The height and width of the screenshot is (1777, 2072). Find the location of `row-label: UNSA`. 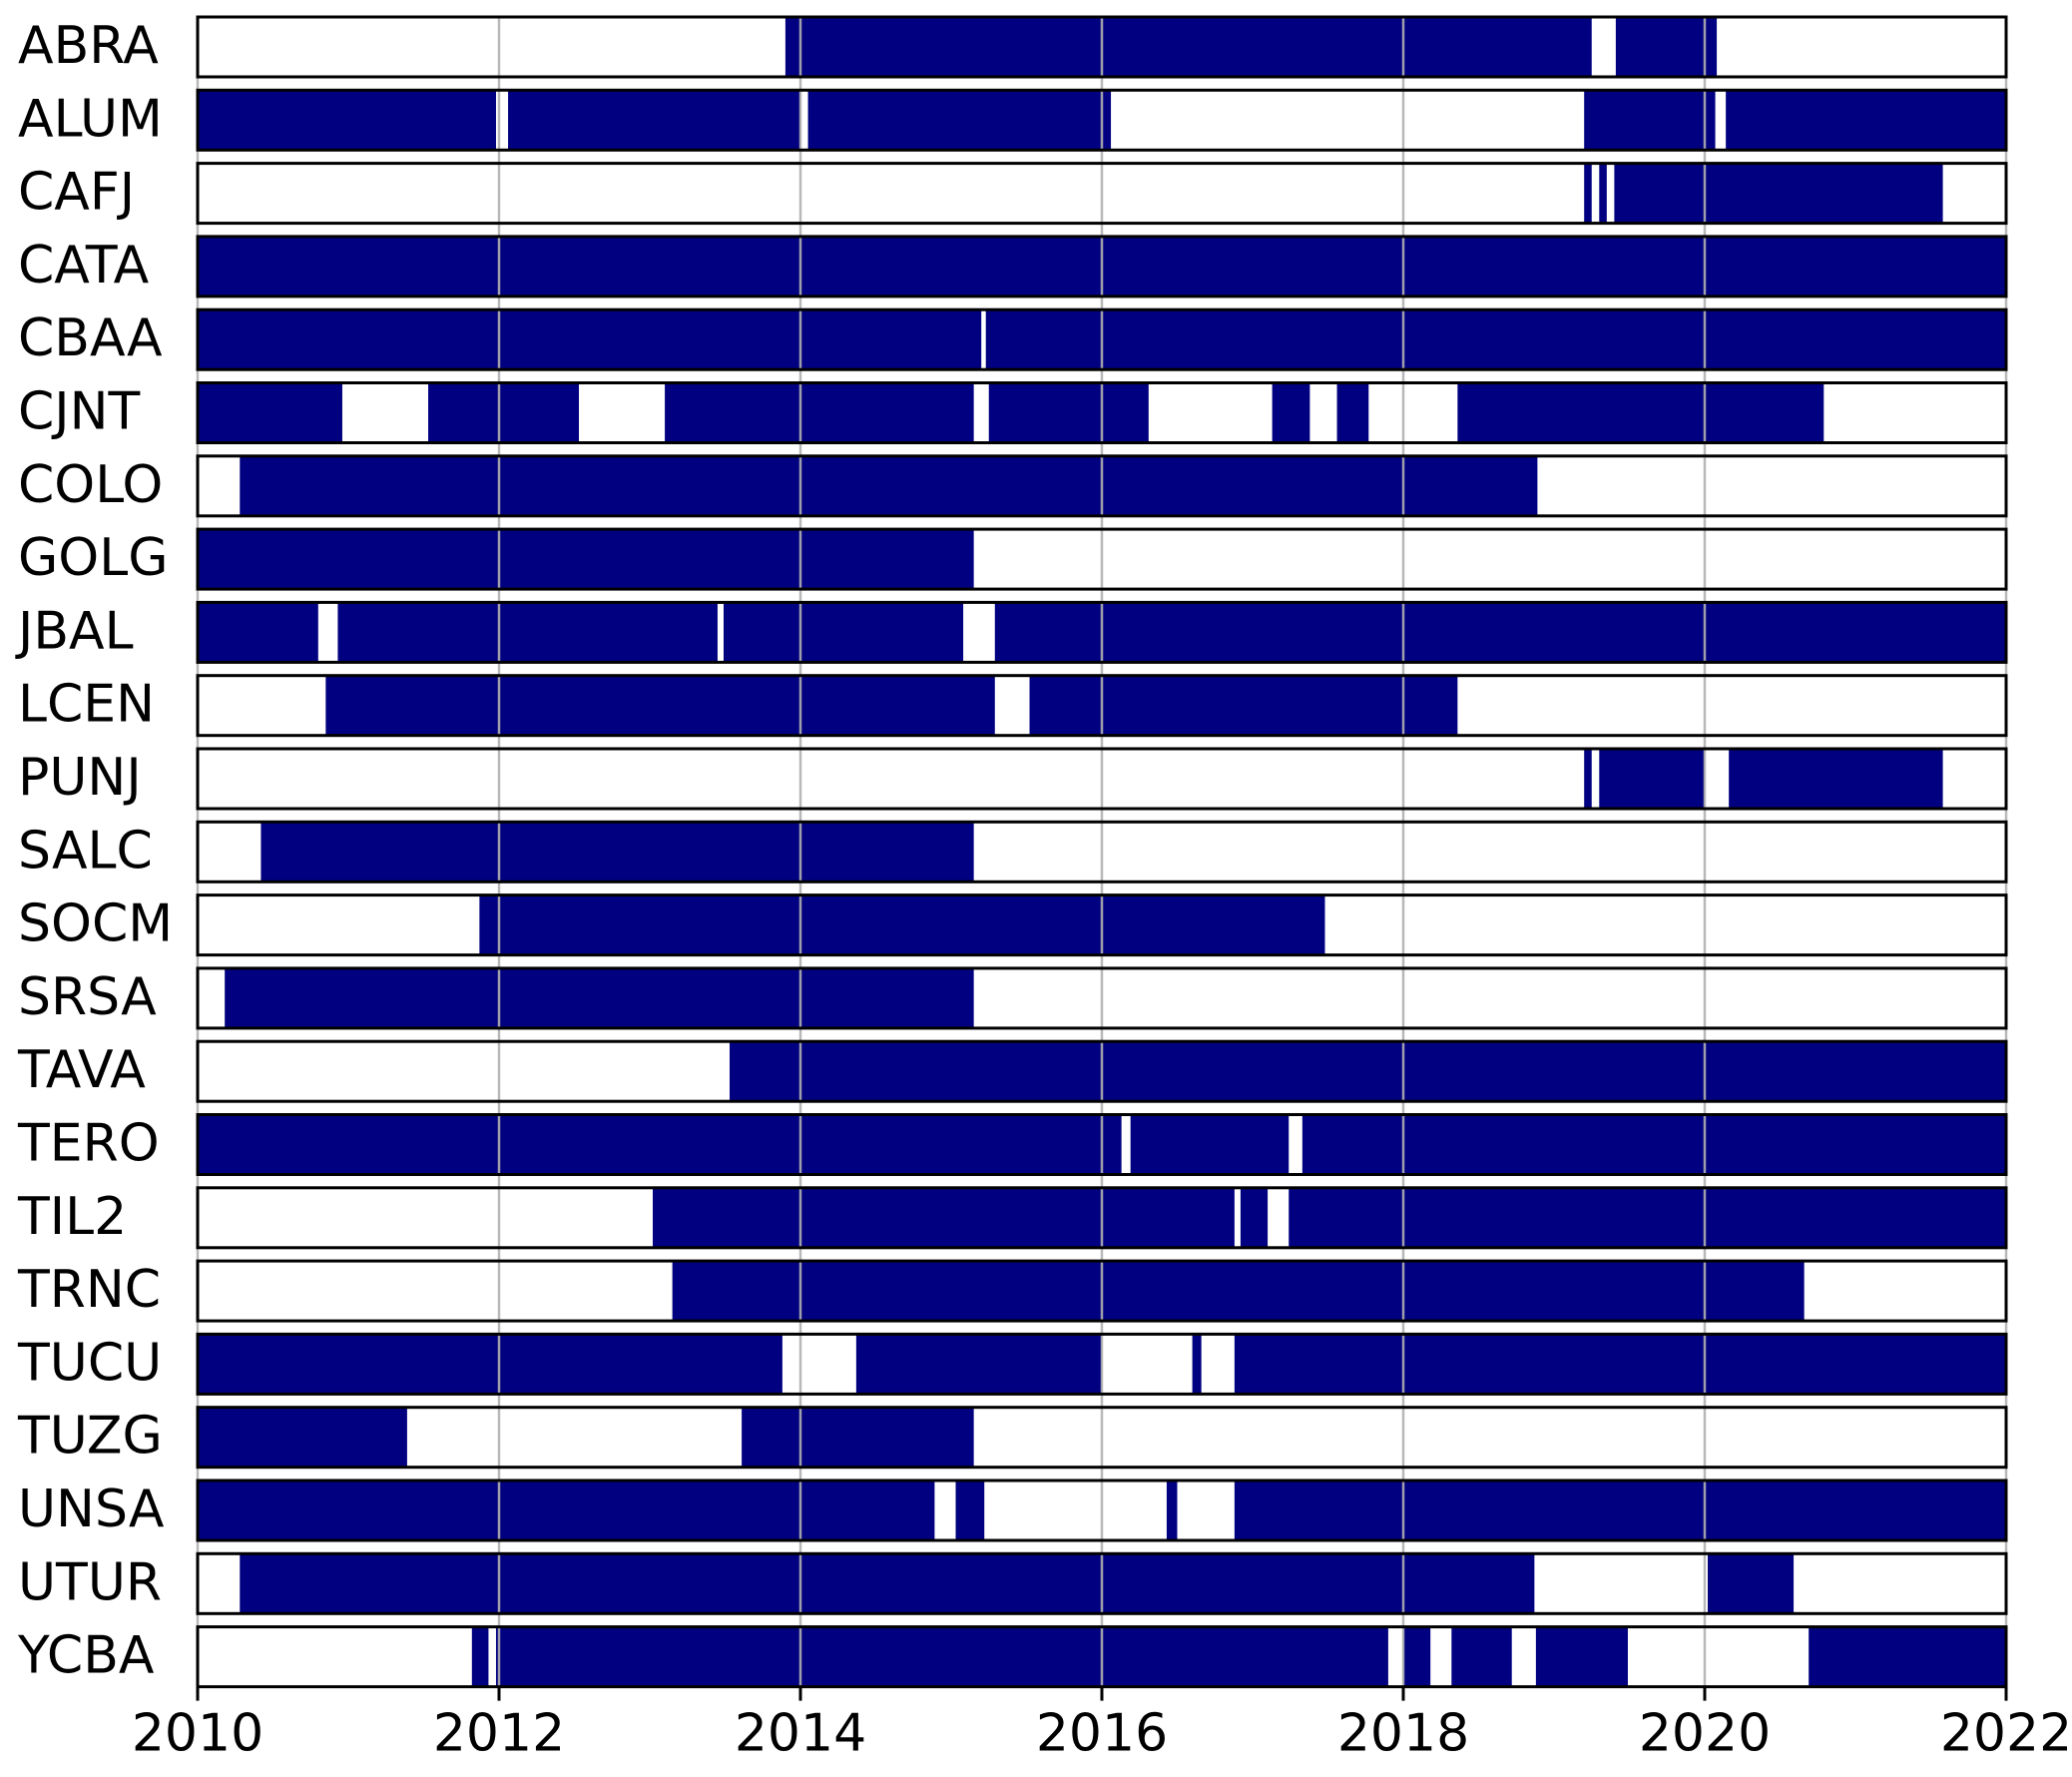

row-label: UNSA is located at coordinates (92, 1509).